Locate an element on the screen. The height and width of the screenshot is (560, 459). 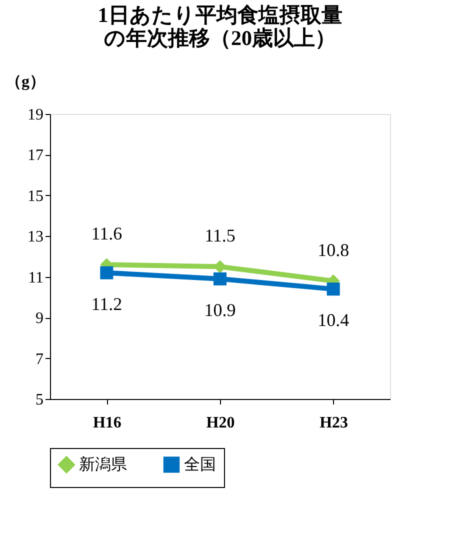
x-tick-label: H16 is located at coordinates (107, 423).